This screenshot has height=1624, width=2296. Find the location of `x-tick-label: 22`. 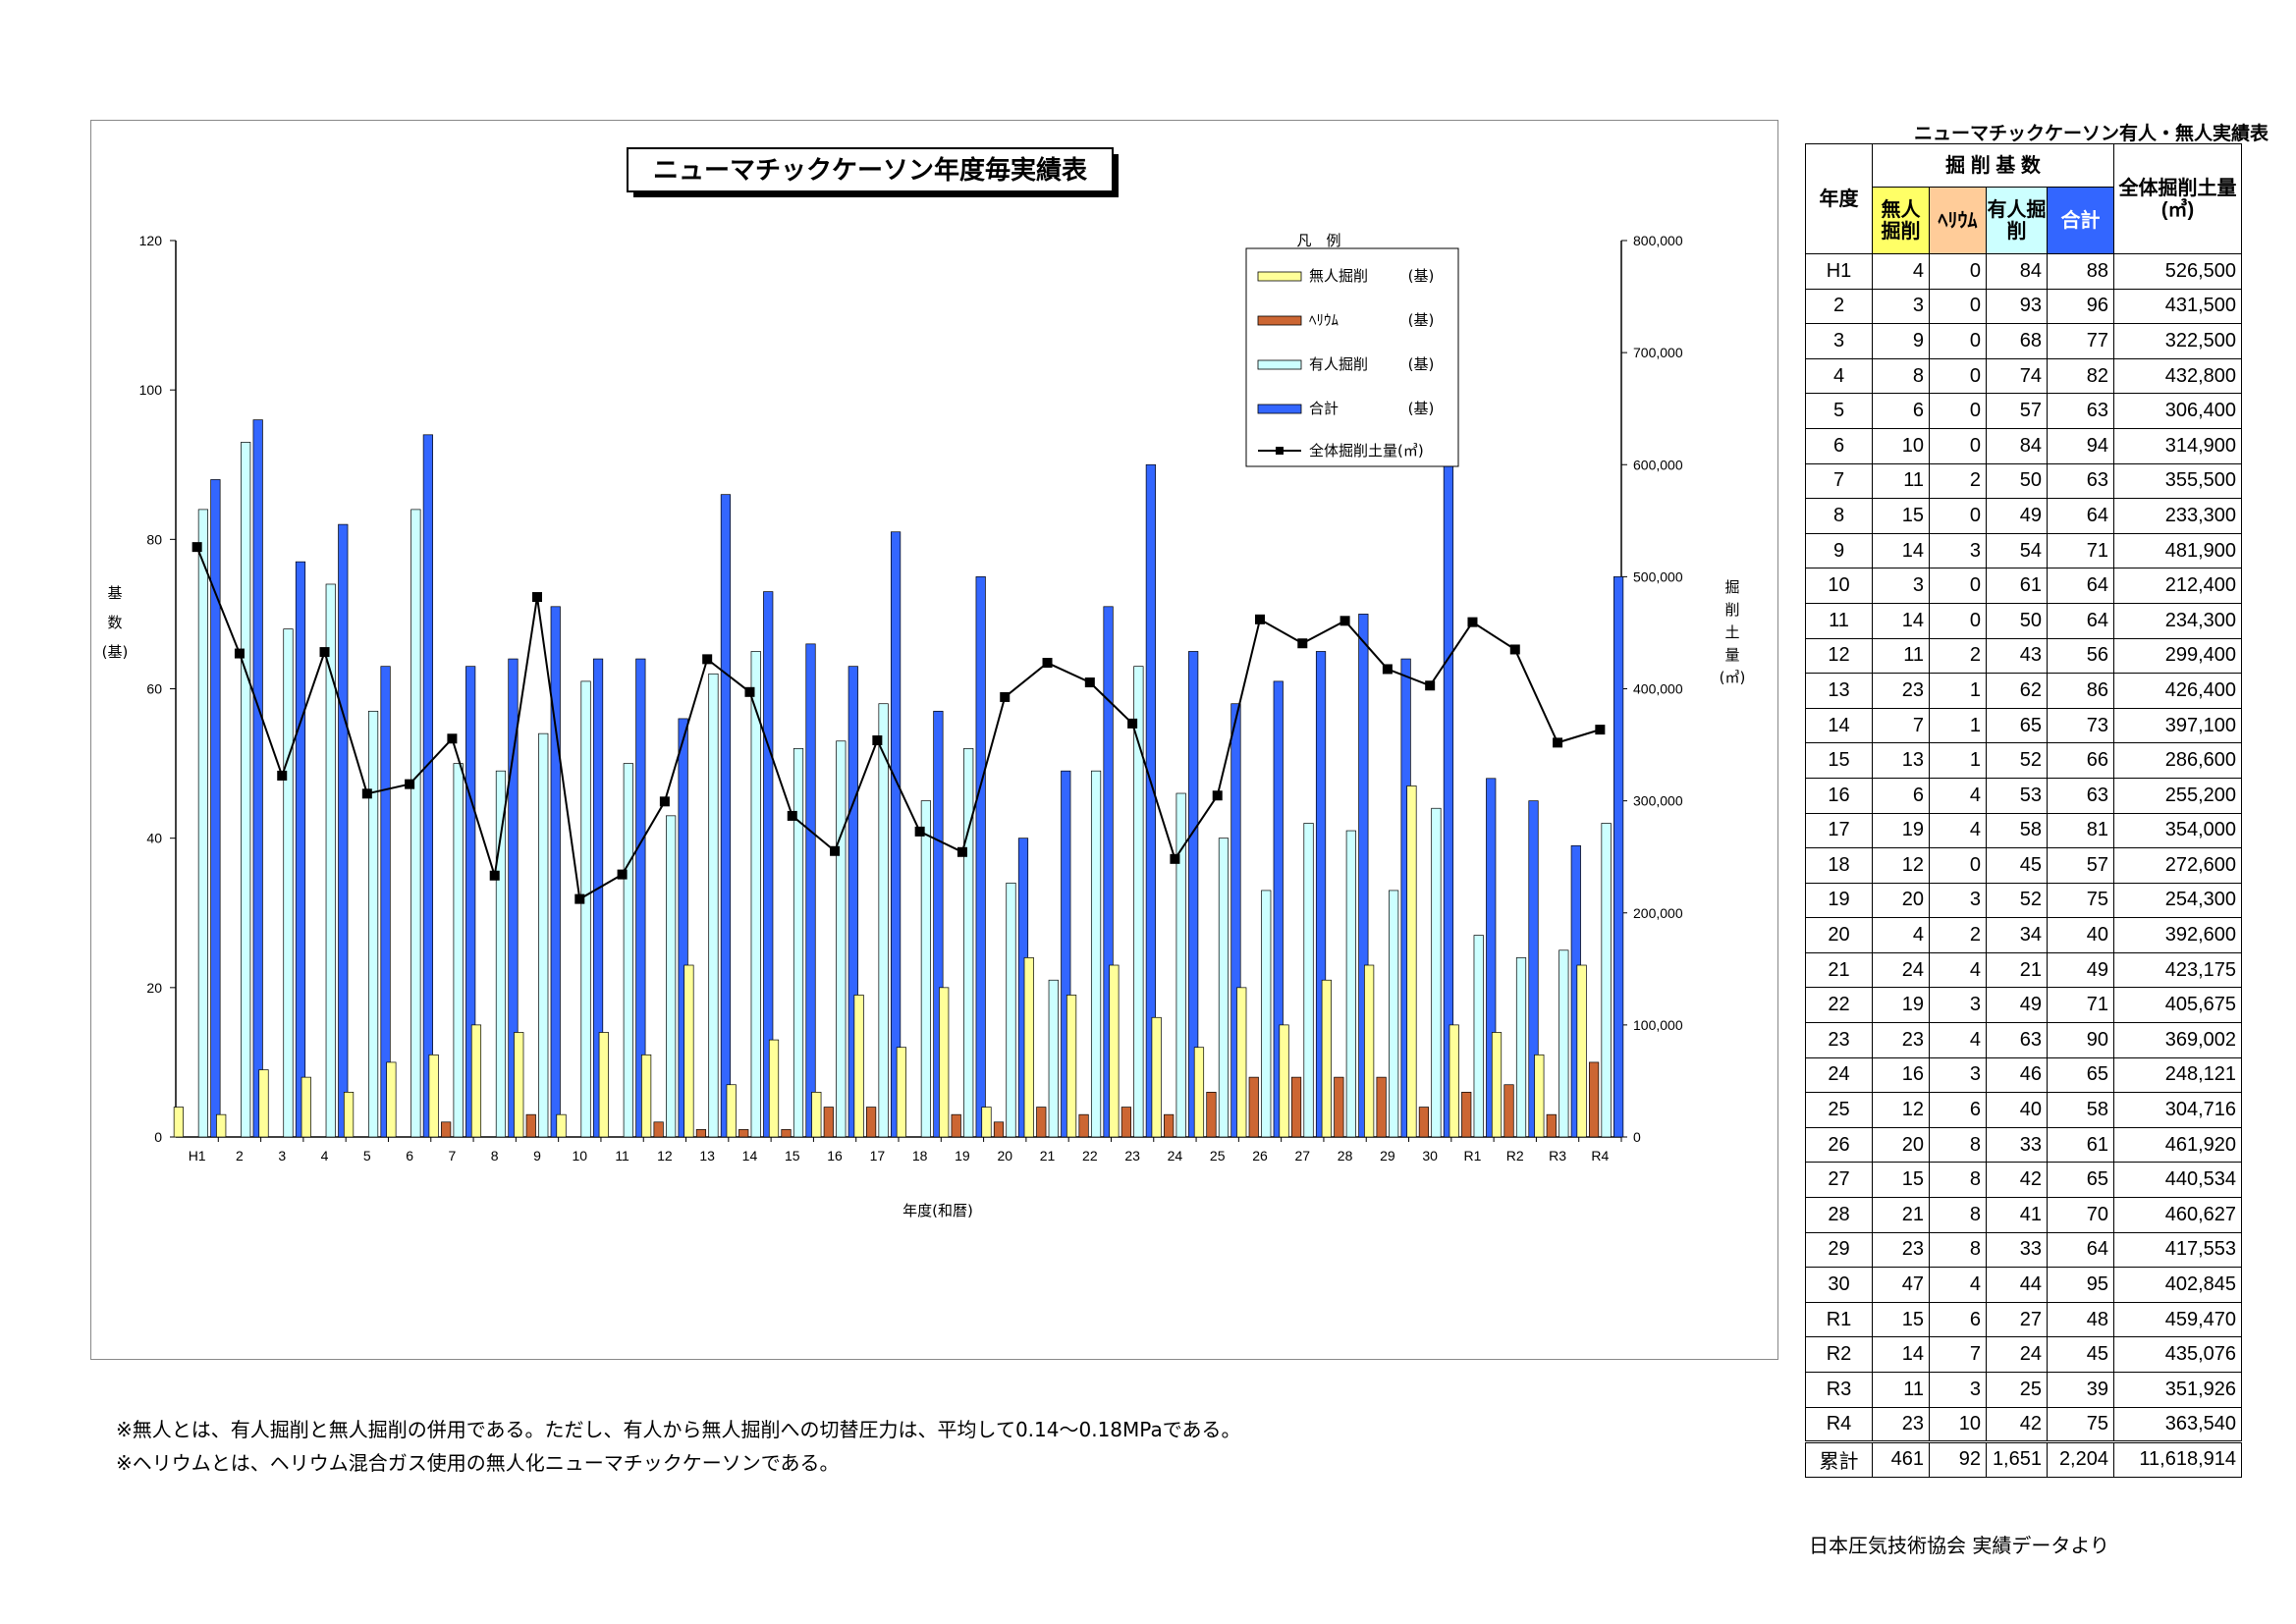

x-tick-label: 22 is located at coordinates (1090, 1156).